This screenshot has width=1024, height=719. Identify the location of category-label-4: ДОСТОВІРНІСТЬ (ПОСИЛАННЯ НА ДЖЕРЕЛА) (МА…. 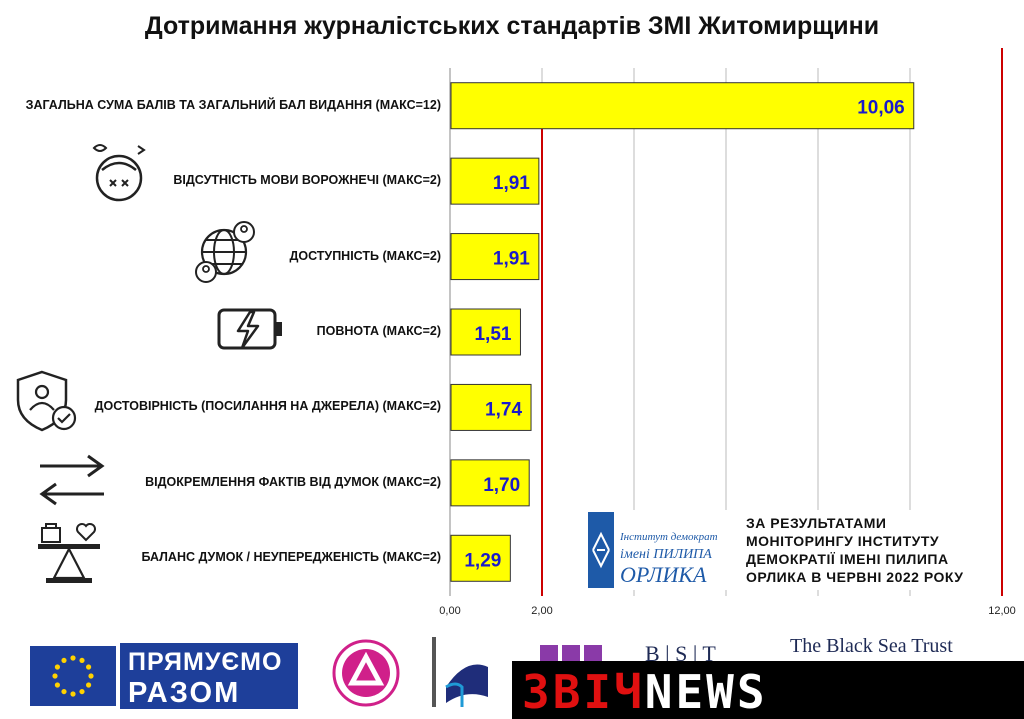
(267, 406).